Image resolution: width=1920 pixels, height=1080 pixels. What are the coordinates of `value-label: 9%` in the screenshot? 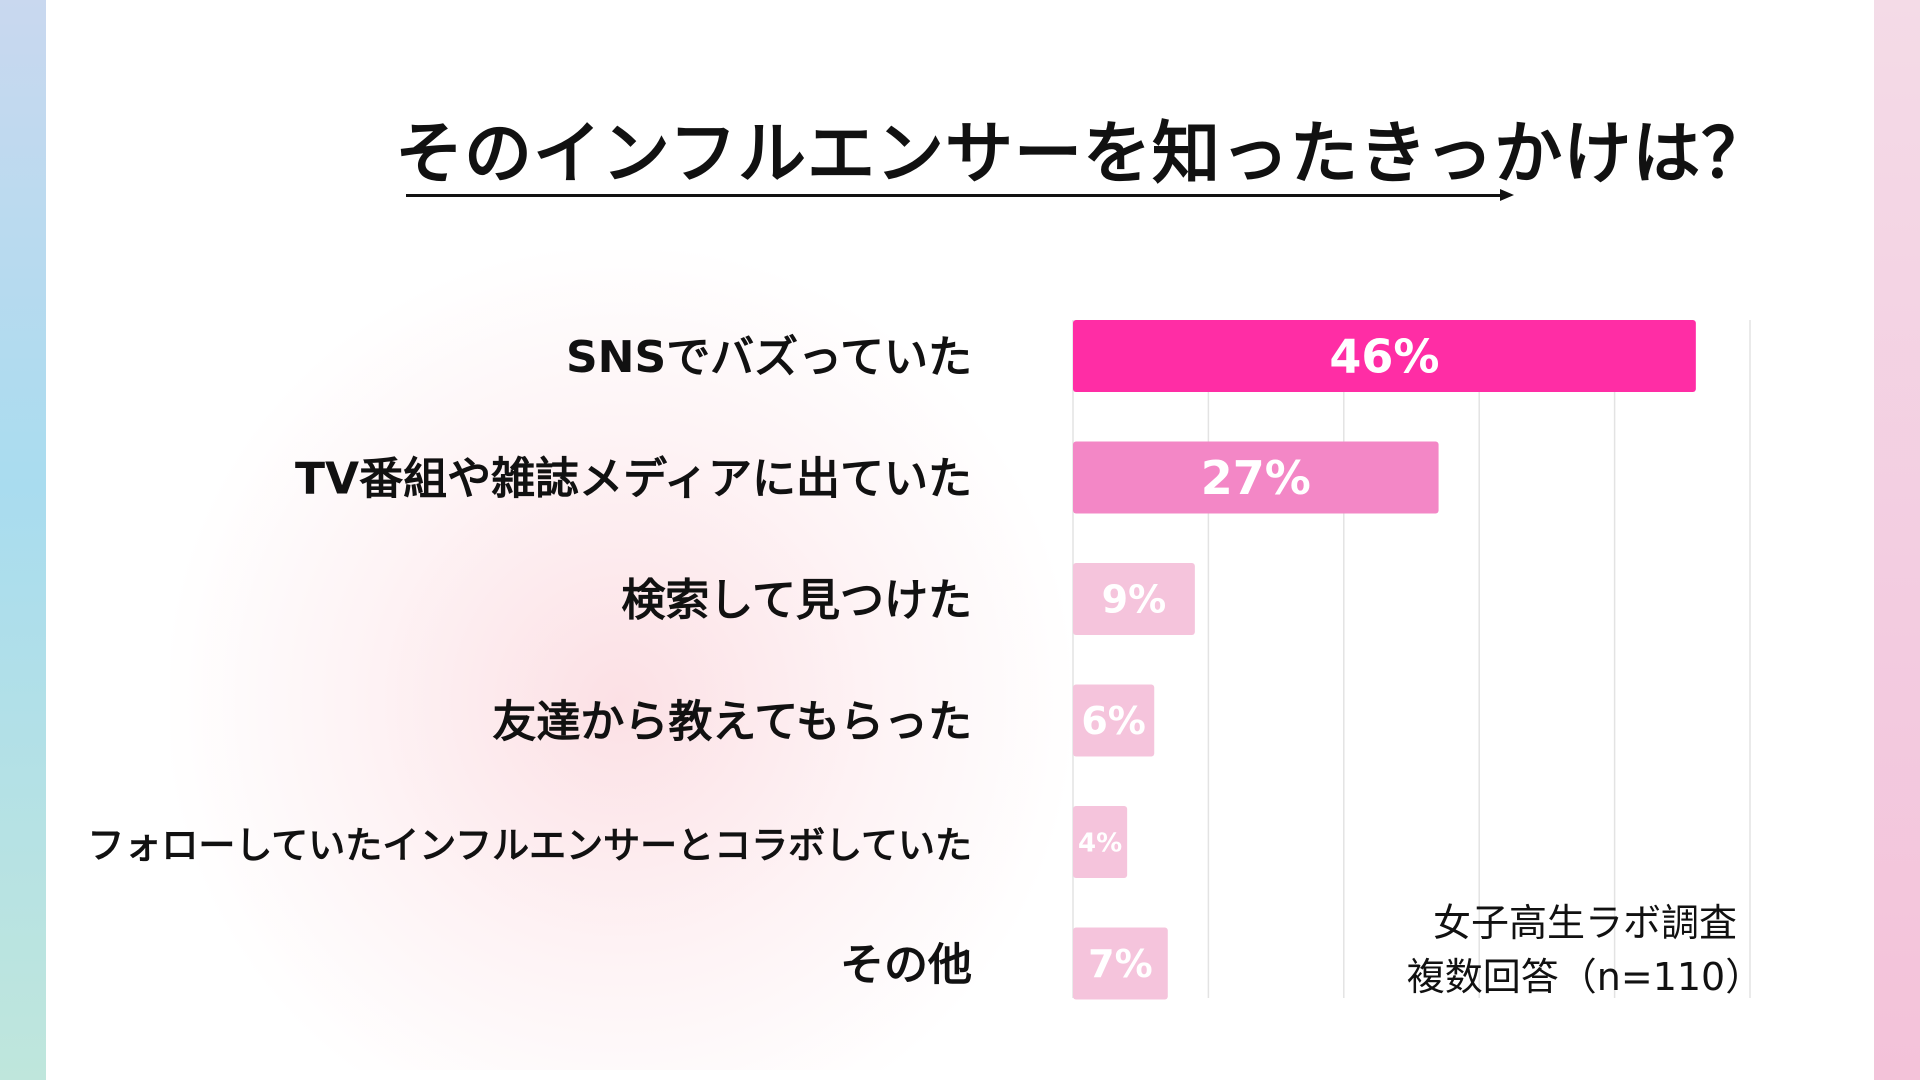 It's located at (1134, 600).